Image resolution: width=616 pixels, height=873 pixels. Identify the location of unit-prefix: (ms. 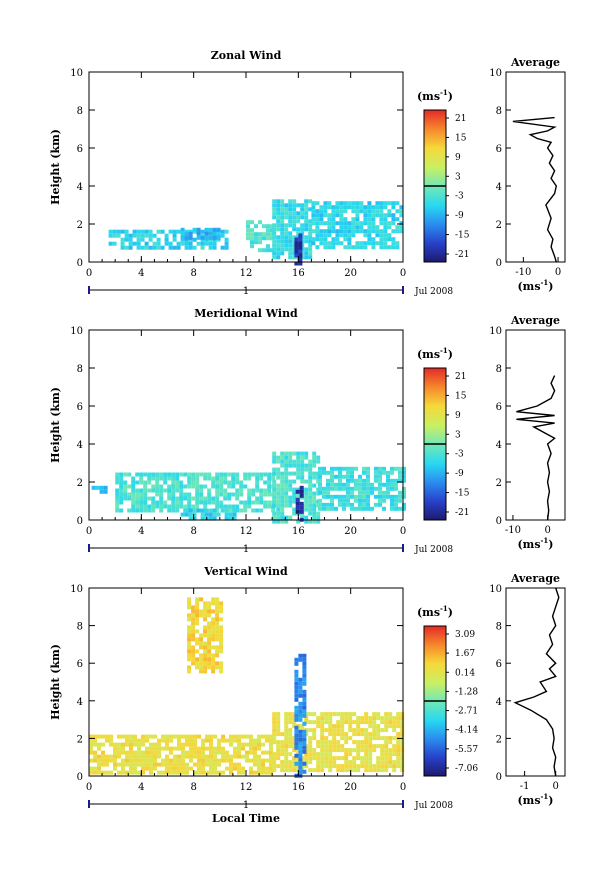
(428, 96).